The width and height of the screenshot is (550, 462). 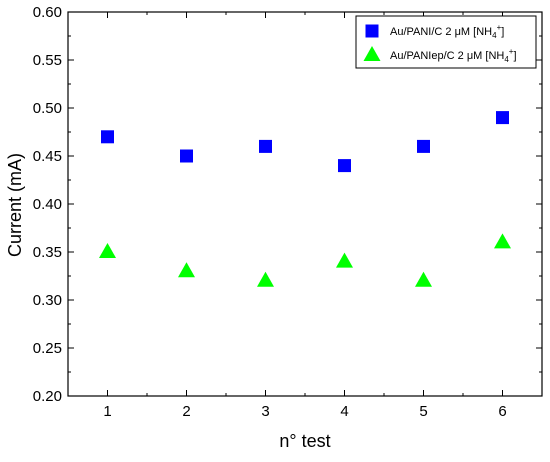 What do you see at coordinates (47, 156) in the screenshot?
I see `y-tick-label: 0.45` at bounding box center [47, 156].